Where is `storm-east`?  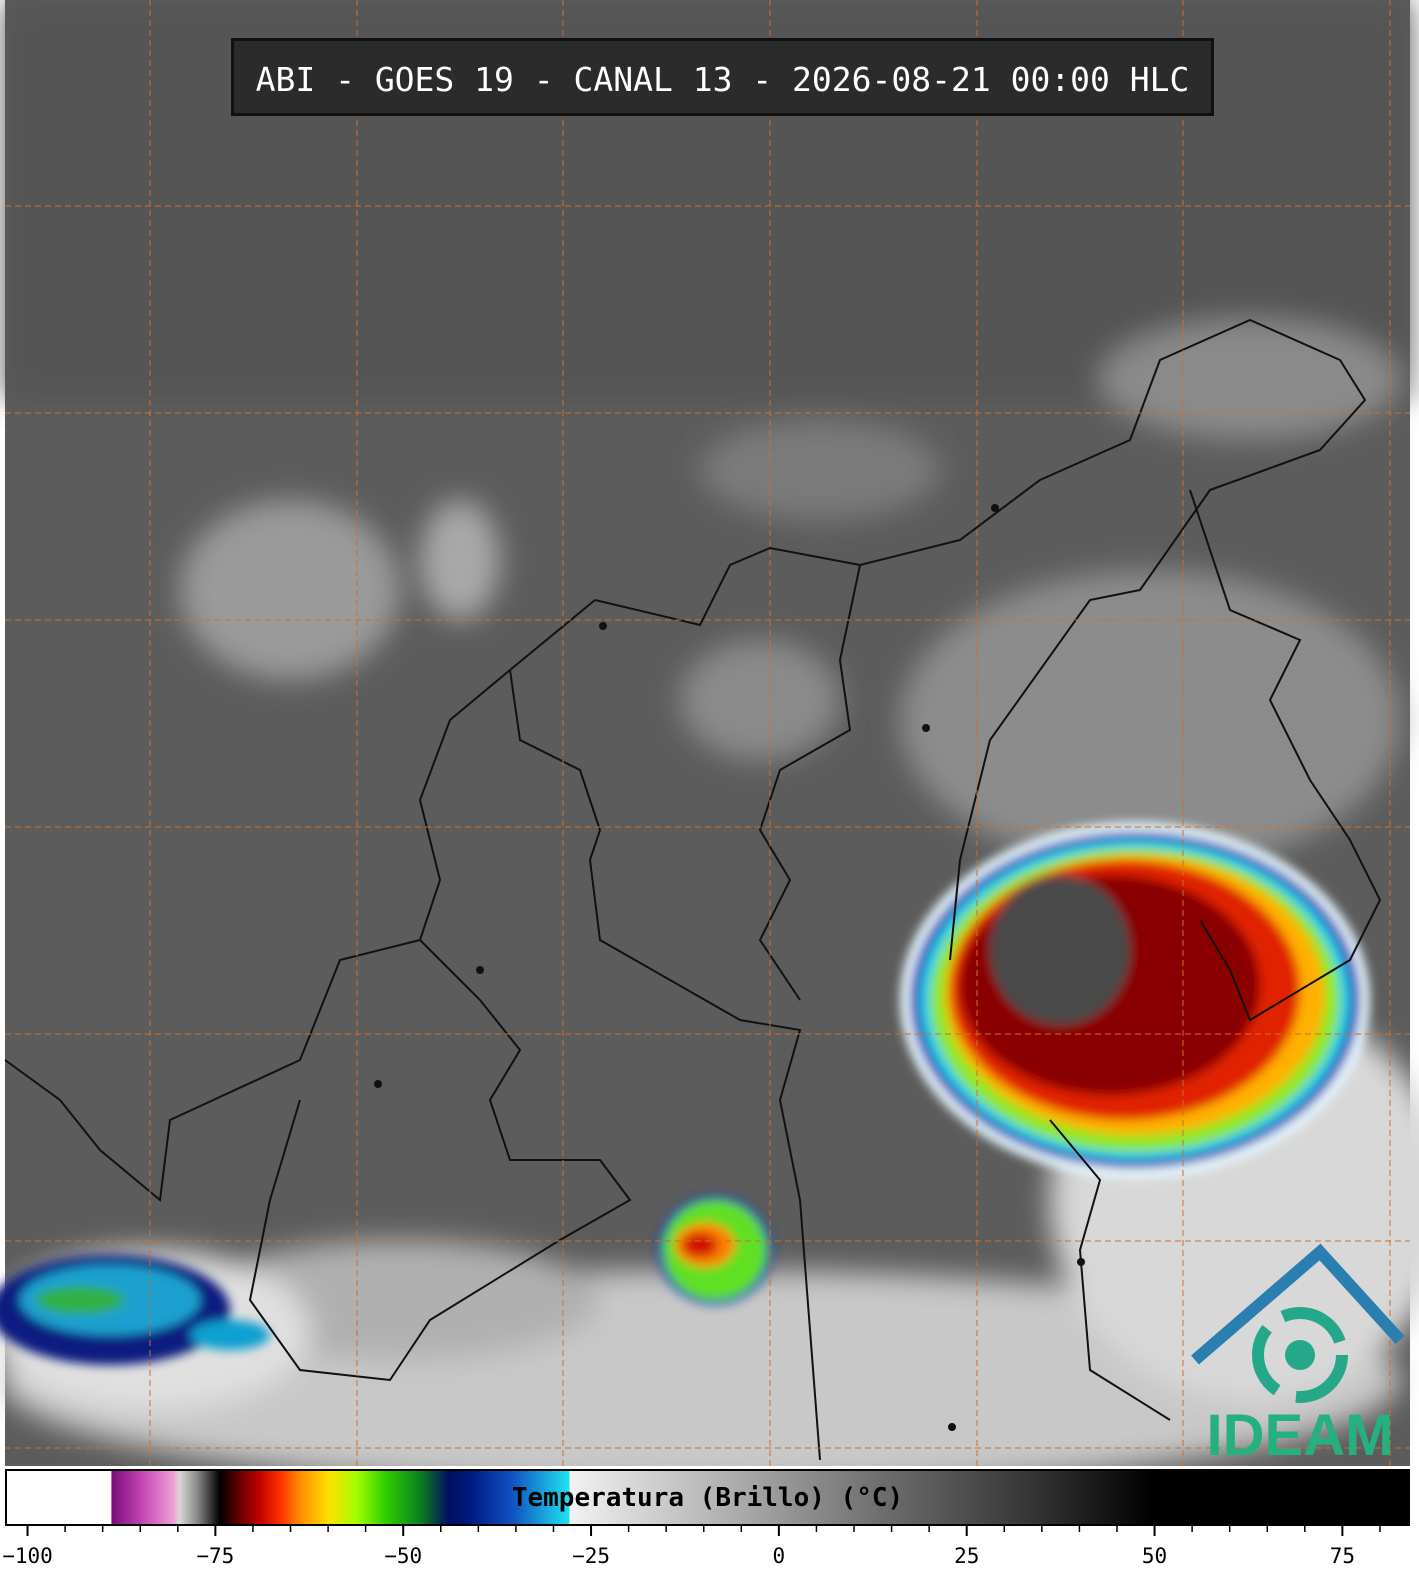
storm-east is located at coordinates (1135, 1000).